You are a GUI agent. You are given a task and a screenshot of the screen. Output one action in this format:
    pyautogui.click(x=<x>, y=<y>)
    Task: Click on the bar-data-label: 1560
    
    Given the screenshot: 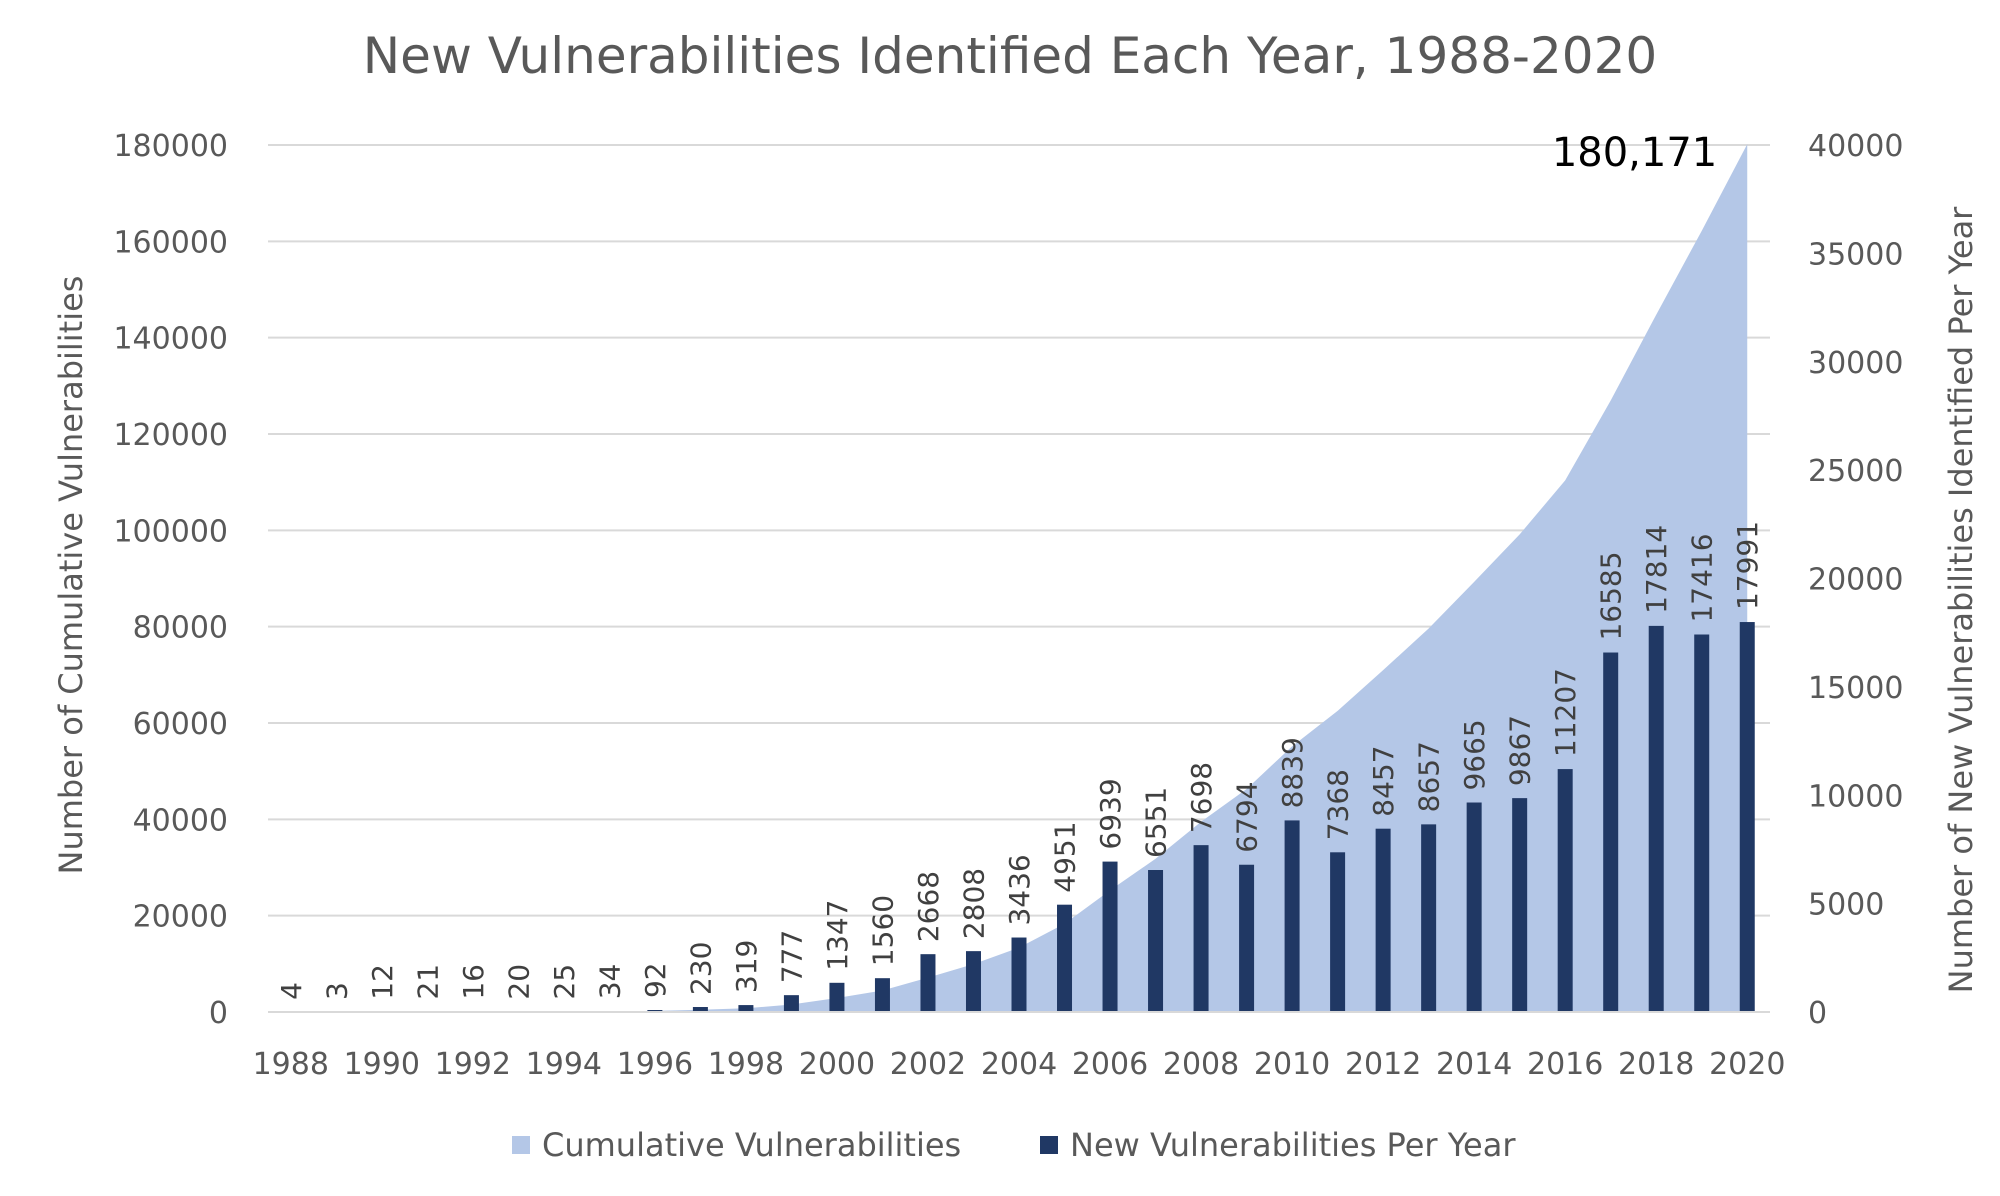 What is the action you would take?
    pyautogui.click(x=882, y=930)
    